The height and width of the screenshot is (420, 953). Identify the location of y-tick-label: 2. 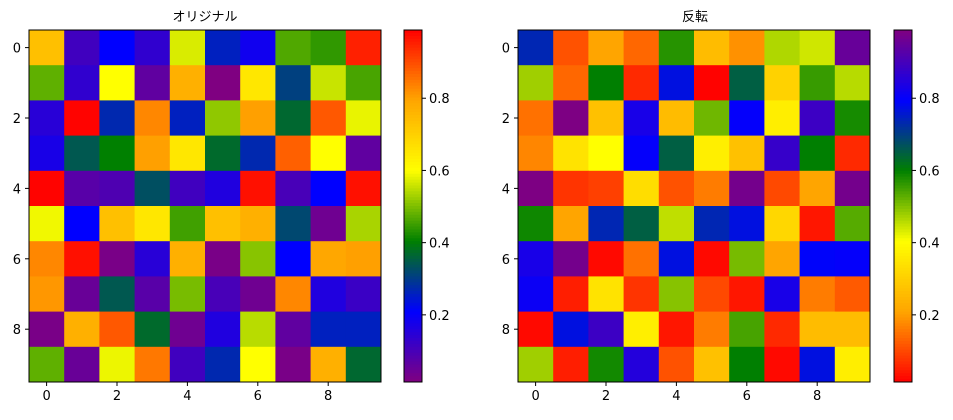
(506, 119).